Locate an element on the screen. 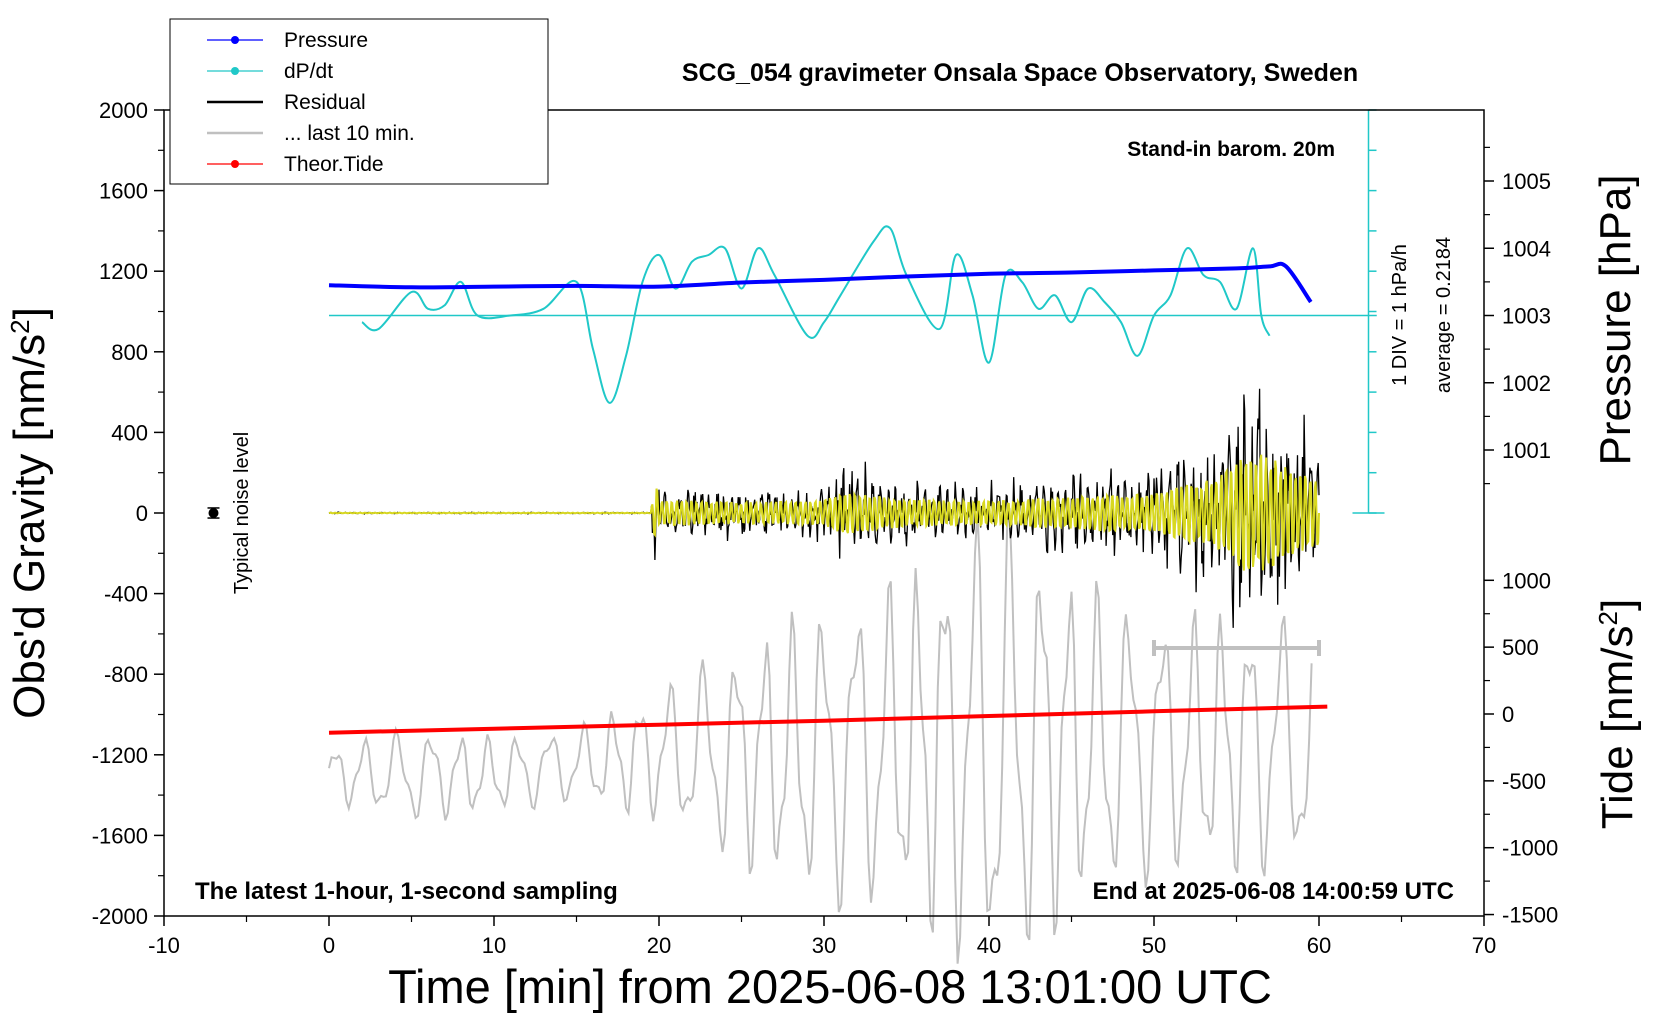 This screenshot has width=1660, height=1020. y-tick-label: -1600 is located at coordinates (120, 835).